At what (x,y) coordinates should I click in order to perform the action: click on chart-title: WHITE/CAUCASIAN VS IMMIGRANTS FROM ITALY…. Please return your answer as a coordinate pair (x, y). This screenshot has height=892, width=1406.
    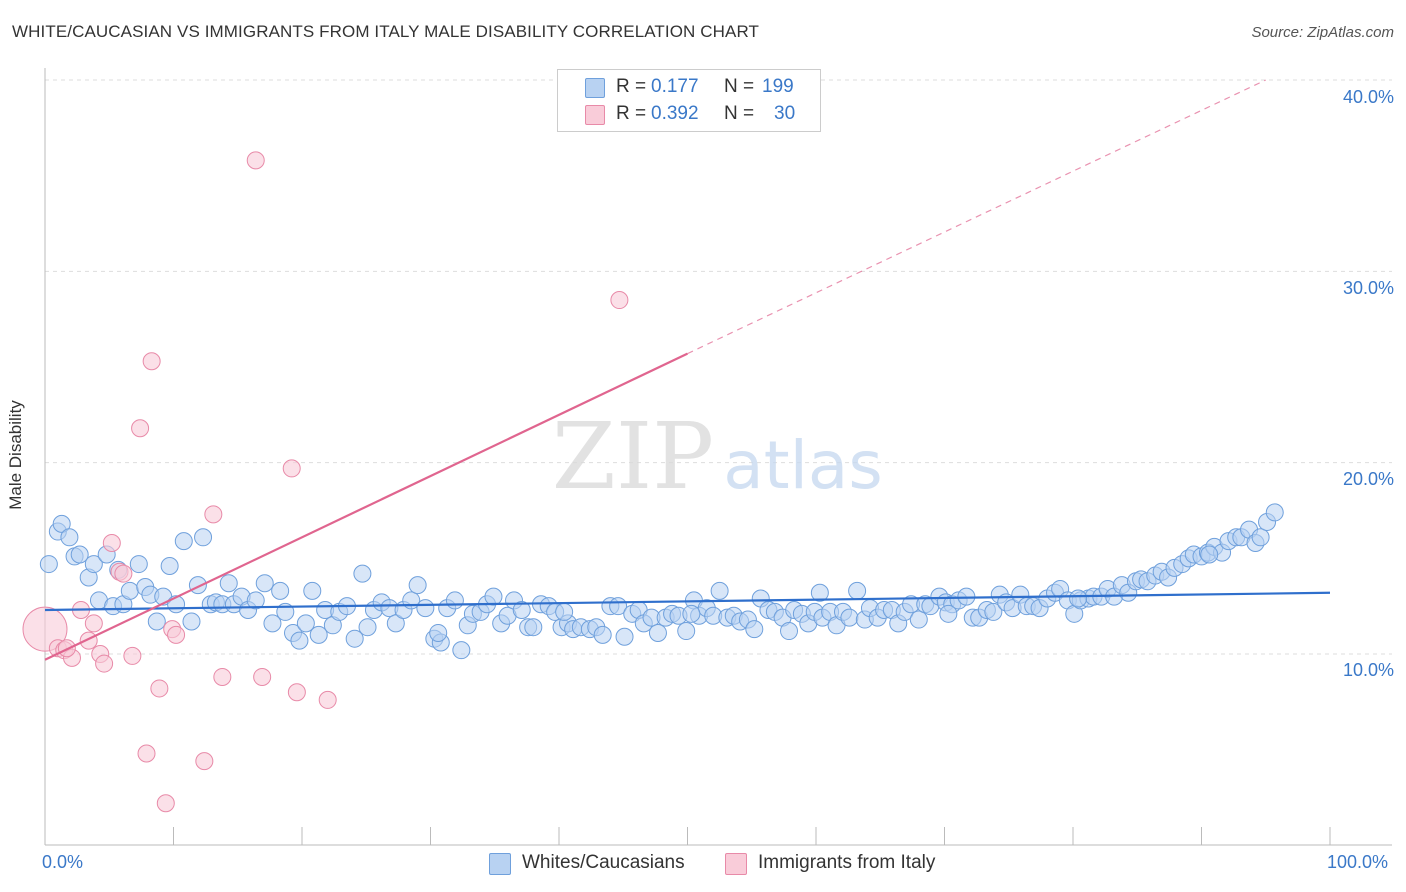
    Looking at the image, I should click on (386, 31).